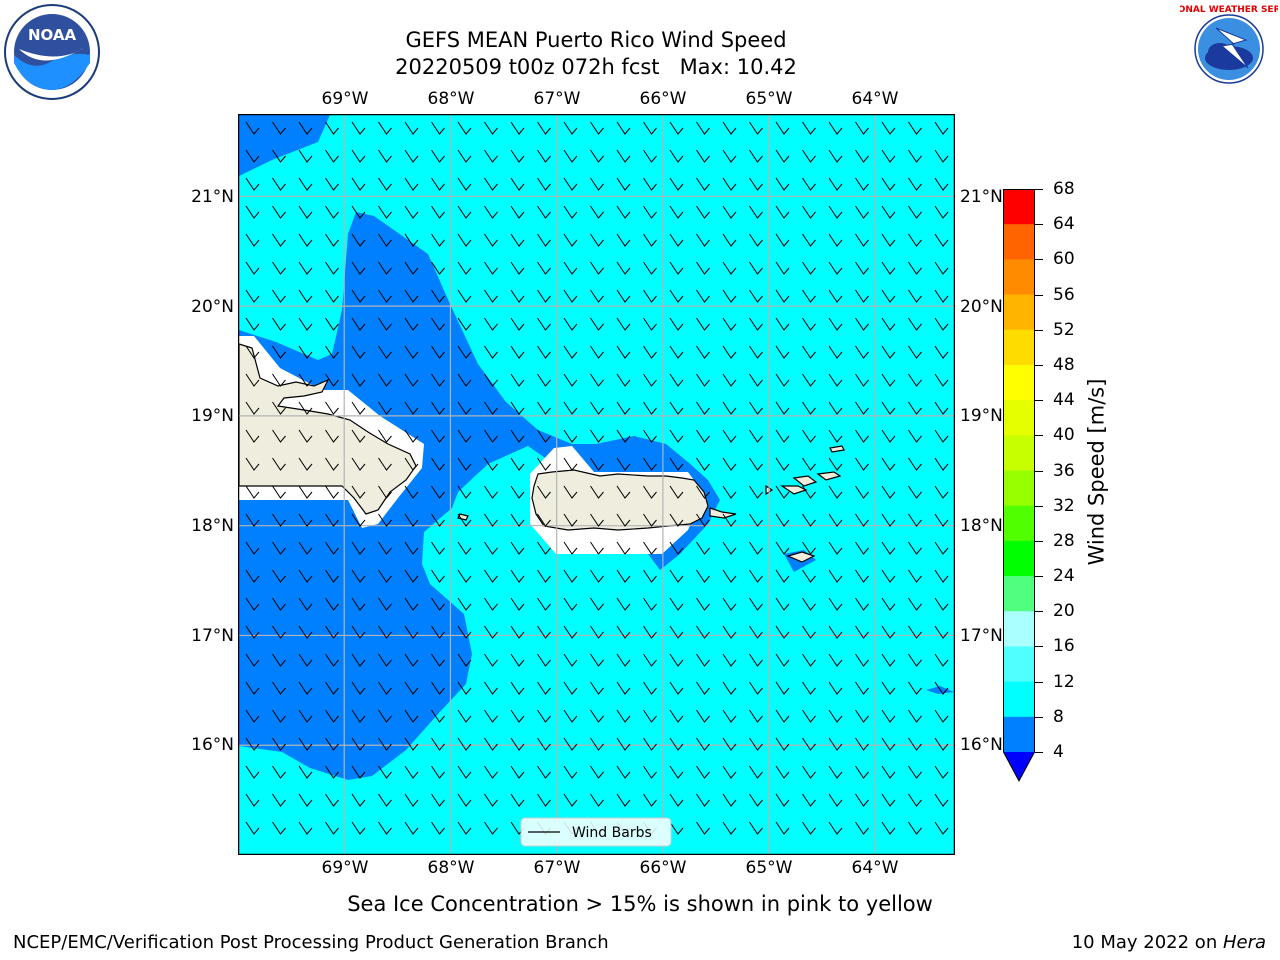 The height and width of the screenshot is (960, 1280). Describe the element at coordinates (451, 99) in the screenshot. I see `lon-tick-top: 68°W` at that location.